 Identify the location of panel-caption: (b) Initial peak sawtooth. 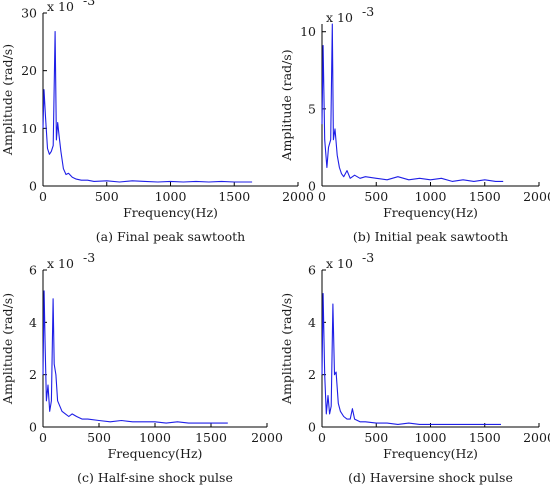
(430, 236).